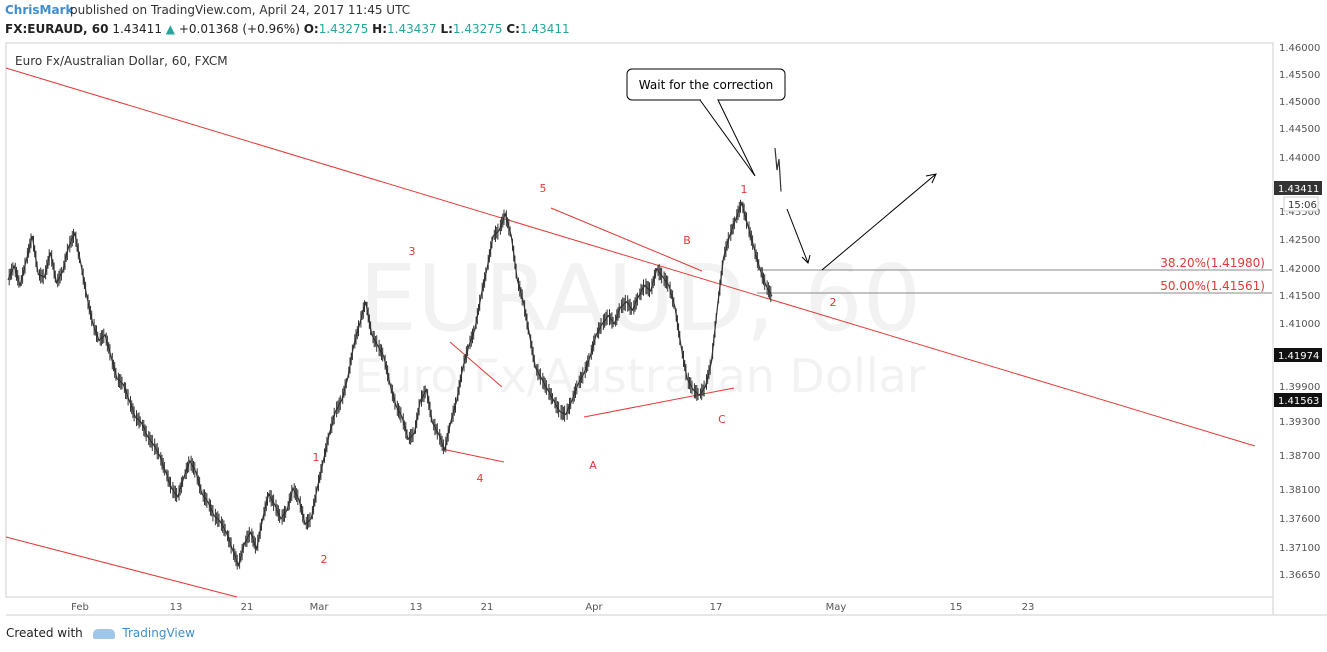 This screenshot has width=1327, height=652. I want to click on price-axis-labels: 1.43411 15:06 1.41974 1.41563, so click(1298, 294).